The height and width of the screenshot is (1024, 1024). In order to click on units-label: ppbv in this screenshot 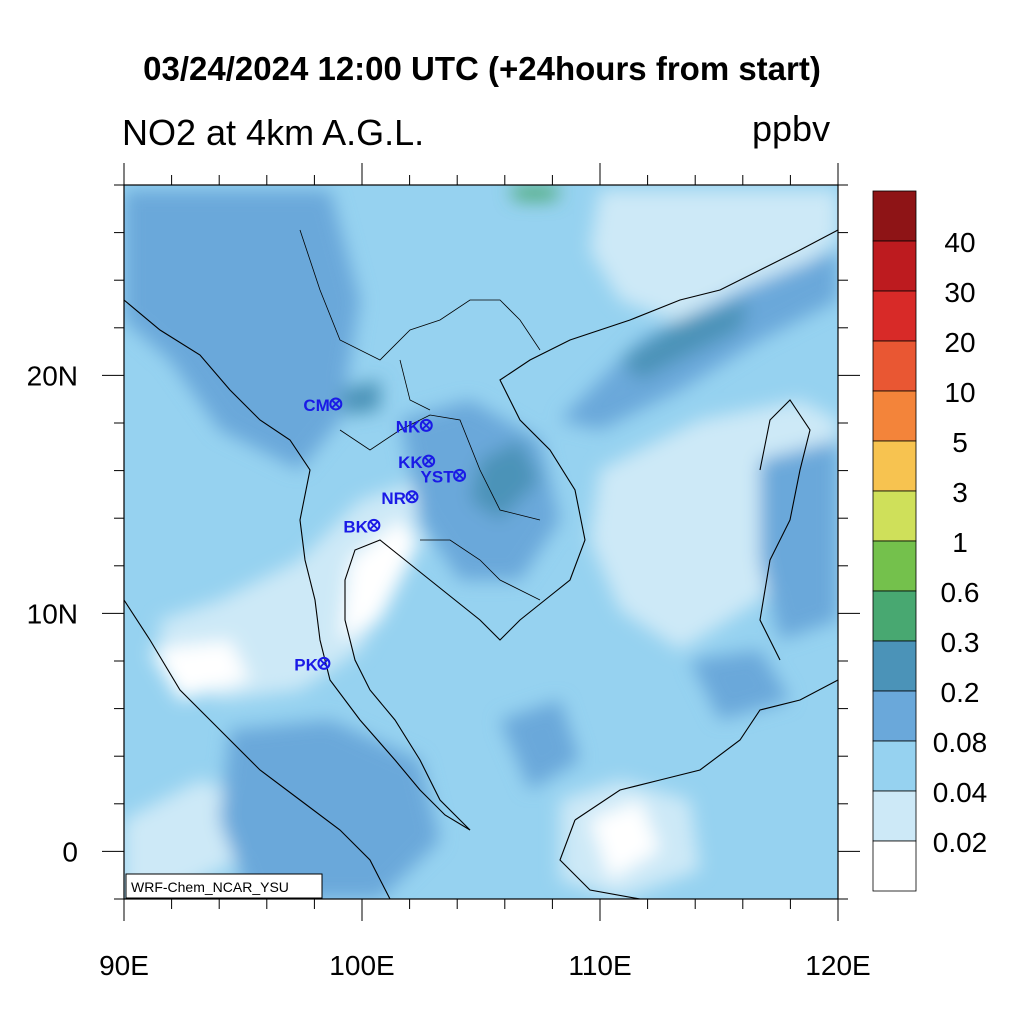, I will do `click(791, 128)`.